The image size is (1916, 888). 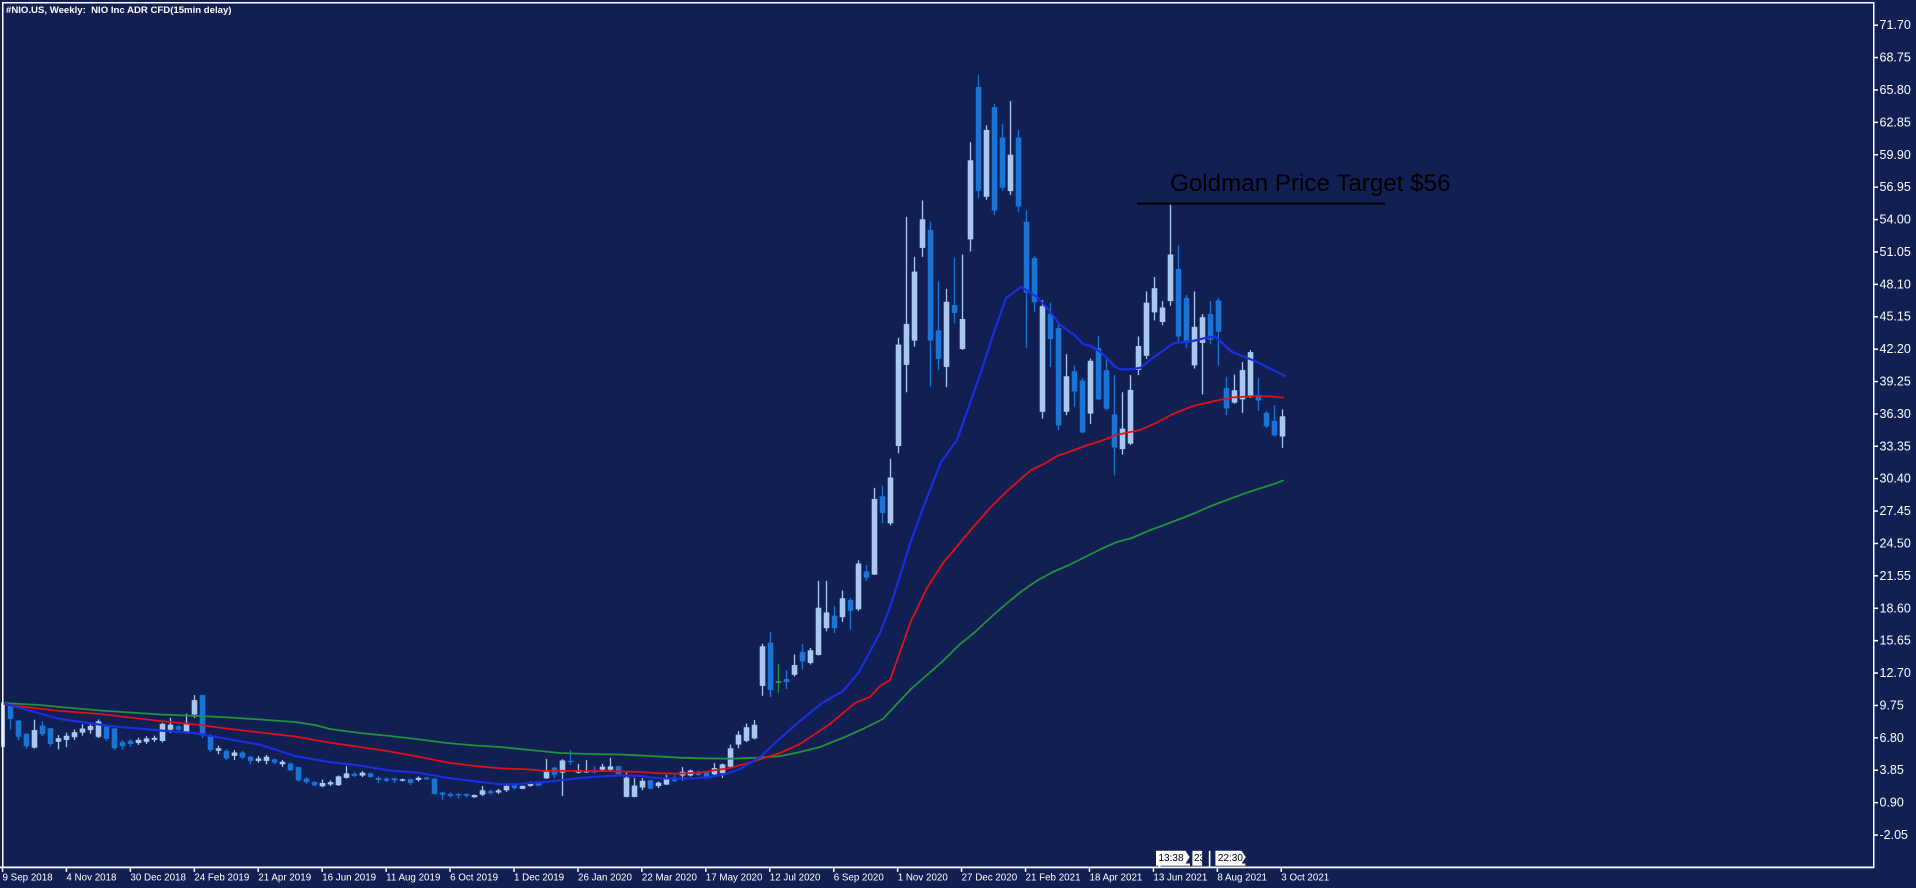 What do you see at coordinates (284, 878) in the screenshot?
I see `svg-text: 21 Apr 2019` at bounding box center [284, 878].